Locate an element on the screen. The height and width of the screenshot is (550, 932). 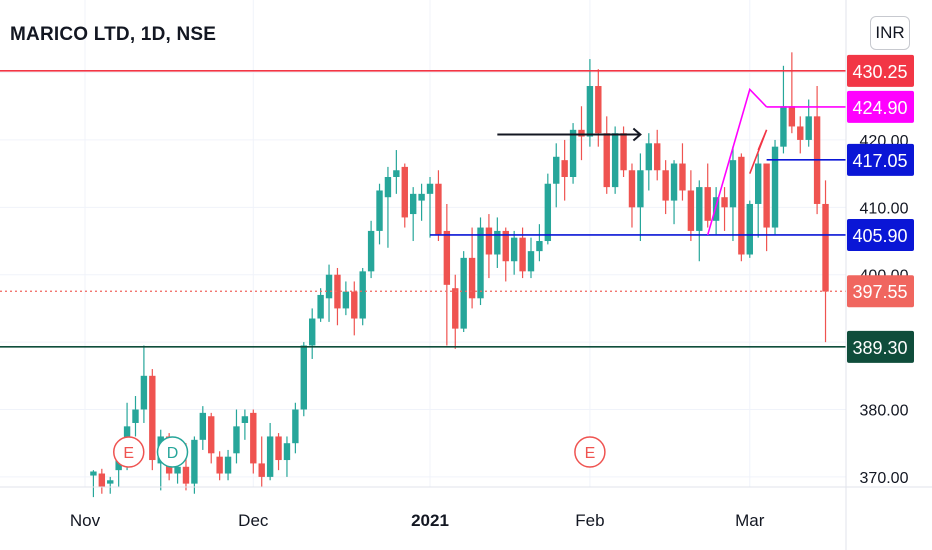
price-labels: 430.25 424.90 417.05 405.90 397.55 389.30 is located at coordinates (880, 208).